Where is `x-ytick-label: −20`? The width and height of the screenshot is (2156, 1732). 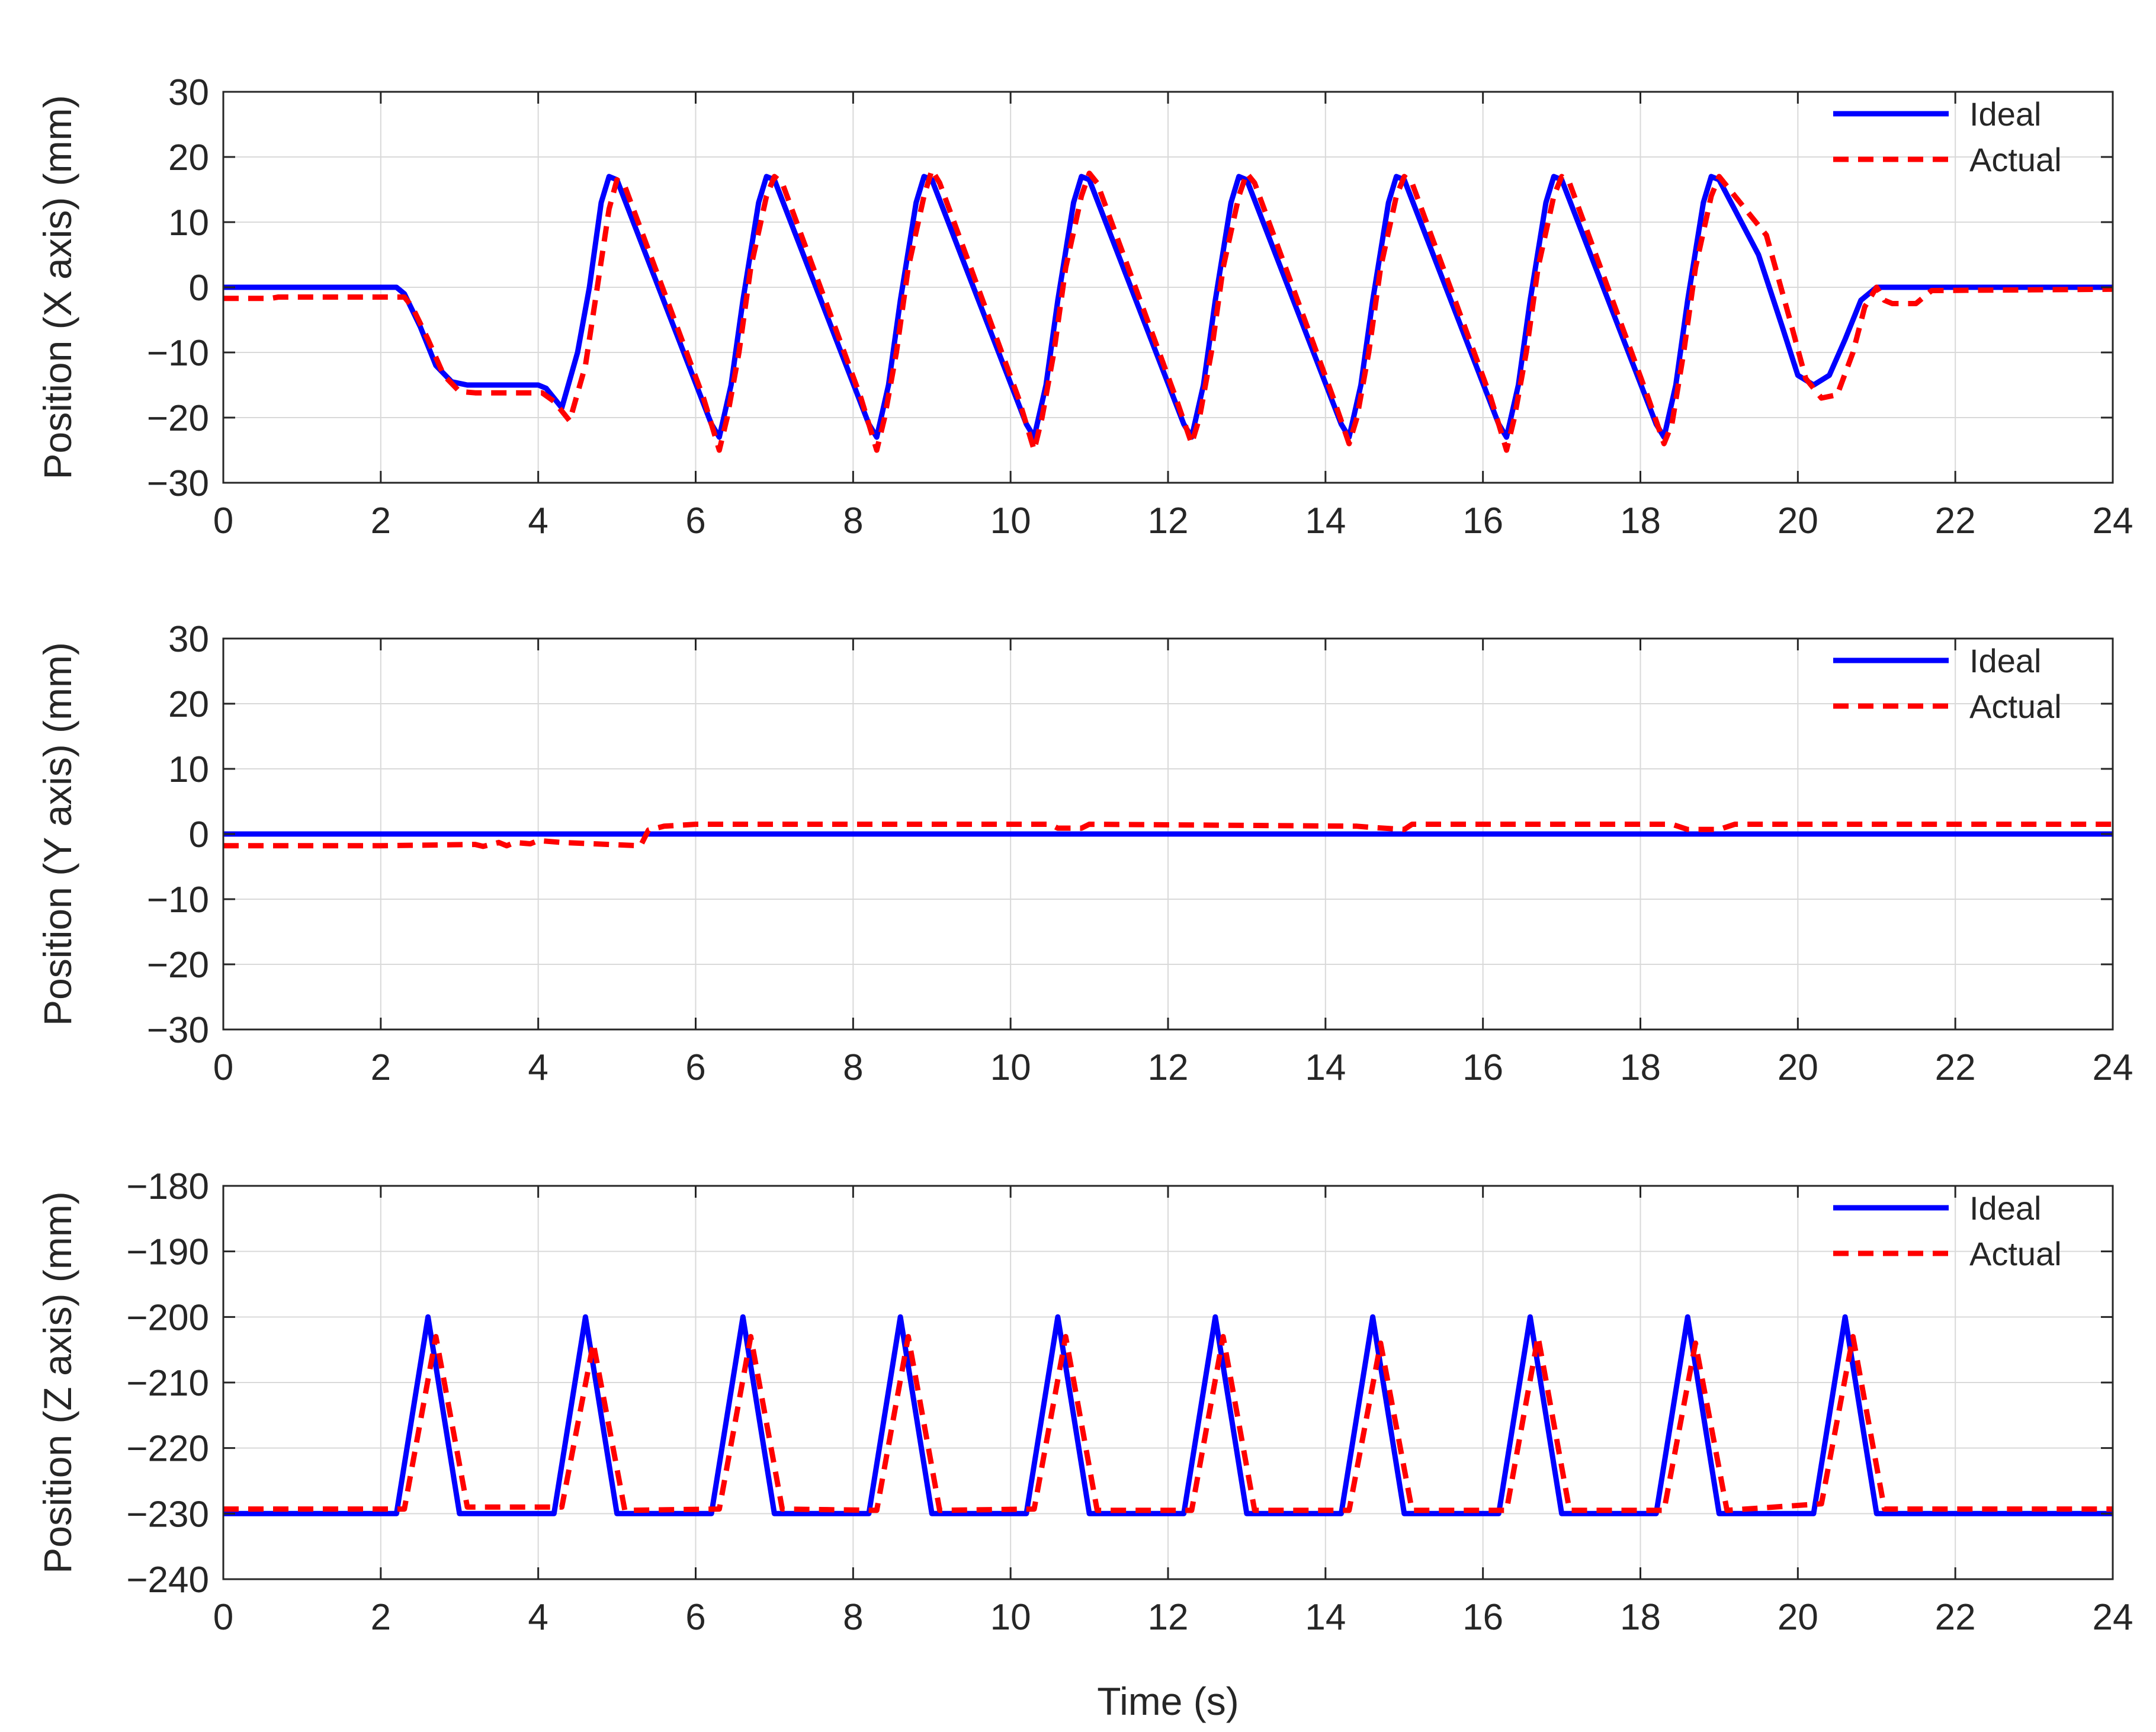
x-ytick-label: −20 is located at coordinates (178, 419).